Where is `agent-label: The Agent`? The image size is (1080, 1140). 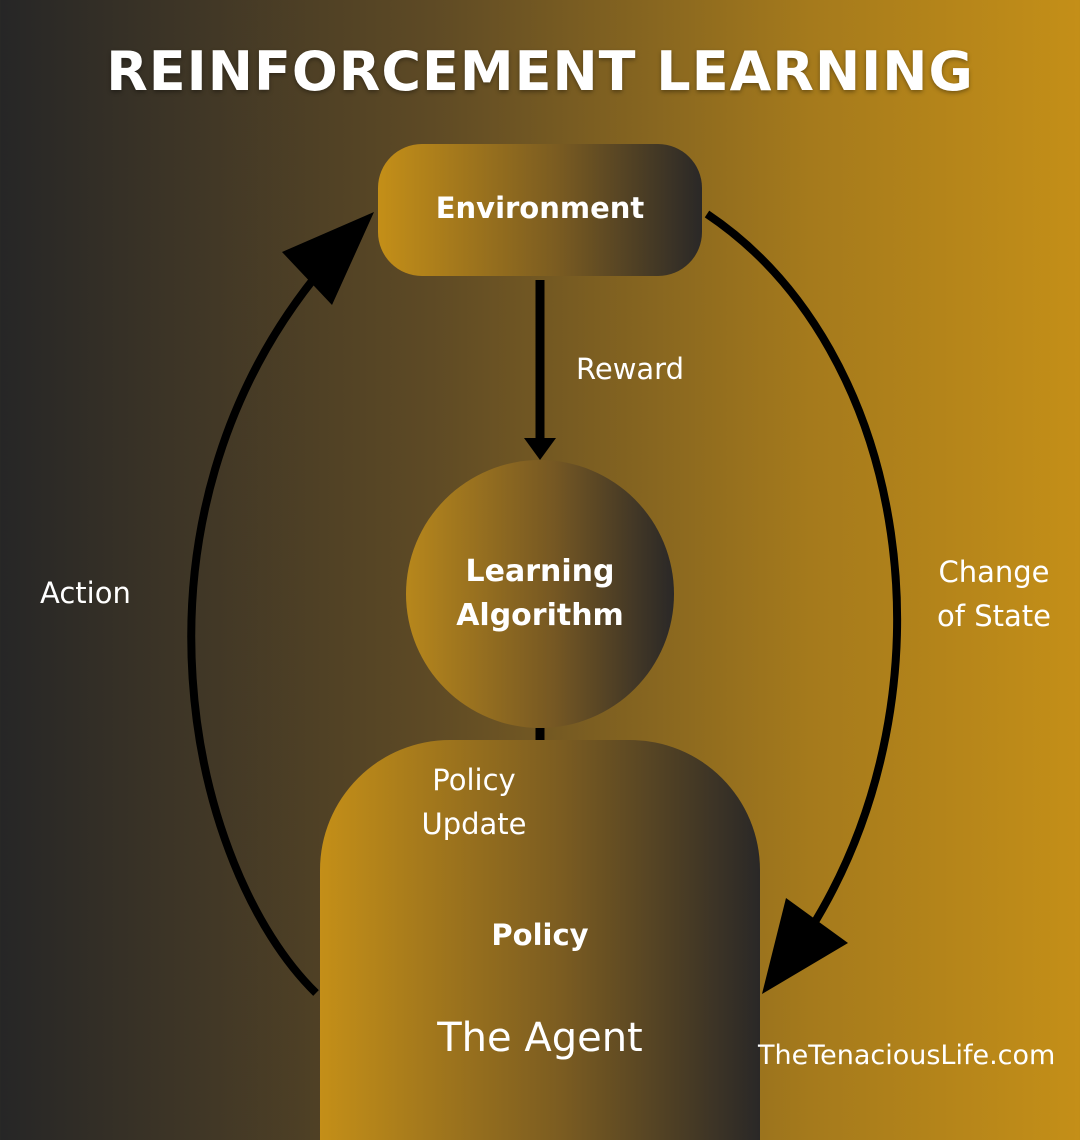 agent-label: The Agent is located at coordinates (540, 1038).